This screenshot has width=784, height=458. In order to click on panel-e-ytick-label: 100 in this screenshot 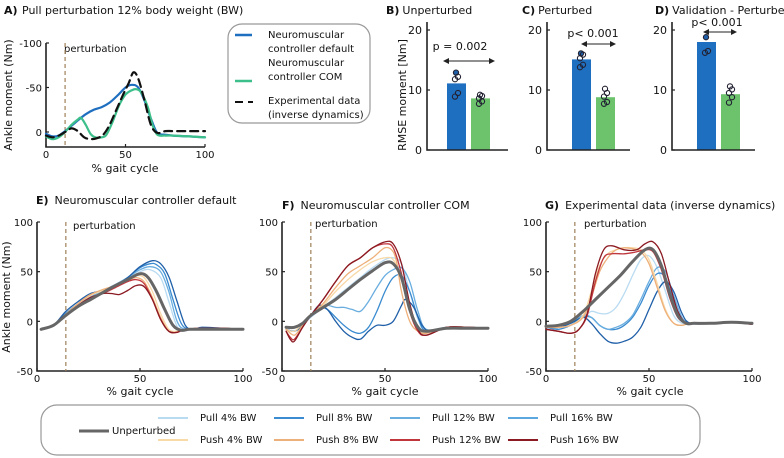, I will do `click(23, 223)`.